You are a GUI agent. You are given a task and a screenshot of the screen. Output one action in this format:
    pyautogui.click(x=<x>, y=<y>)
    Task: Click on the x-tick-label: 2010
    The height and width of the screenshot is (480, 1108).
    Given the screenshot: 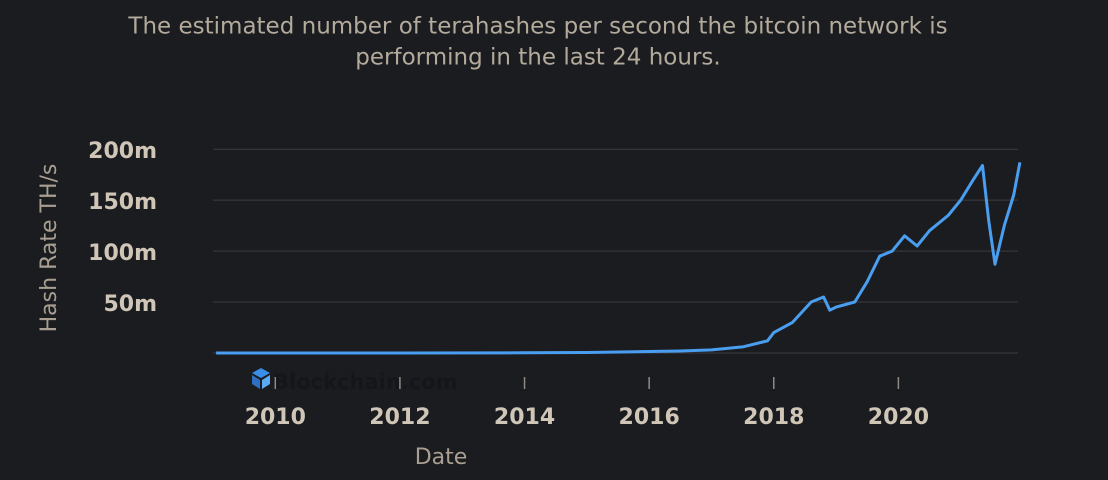 What is the action you would take?
    pyautogui.click(x=275, y=417)
    